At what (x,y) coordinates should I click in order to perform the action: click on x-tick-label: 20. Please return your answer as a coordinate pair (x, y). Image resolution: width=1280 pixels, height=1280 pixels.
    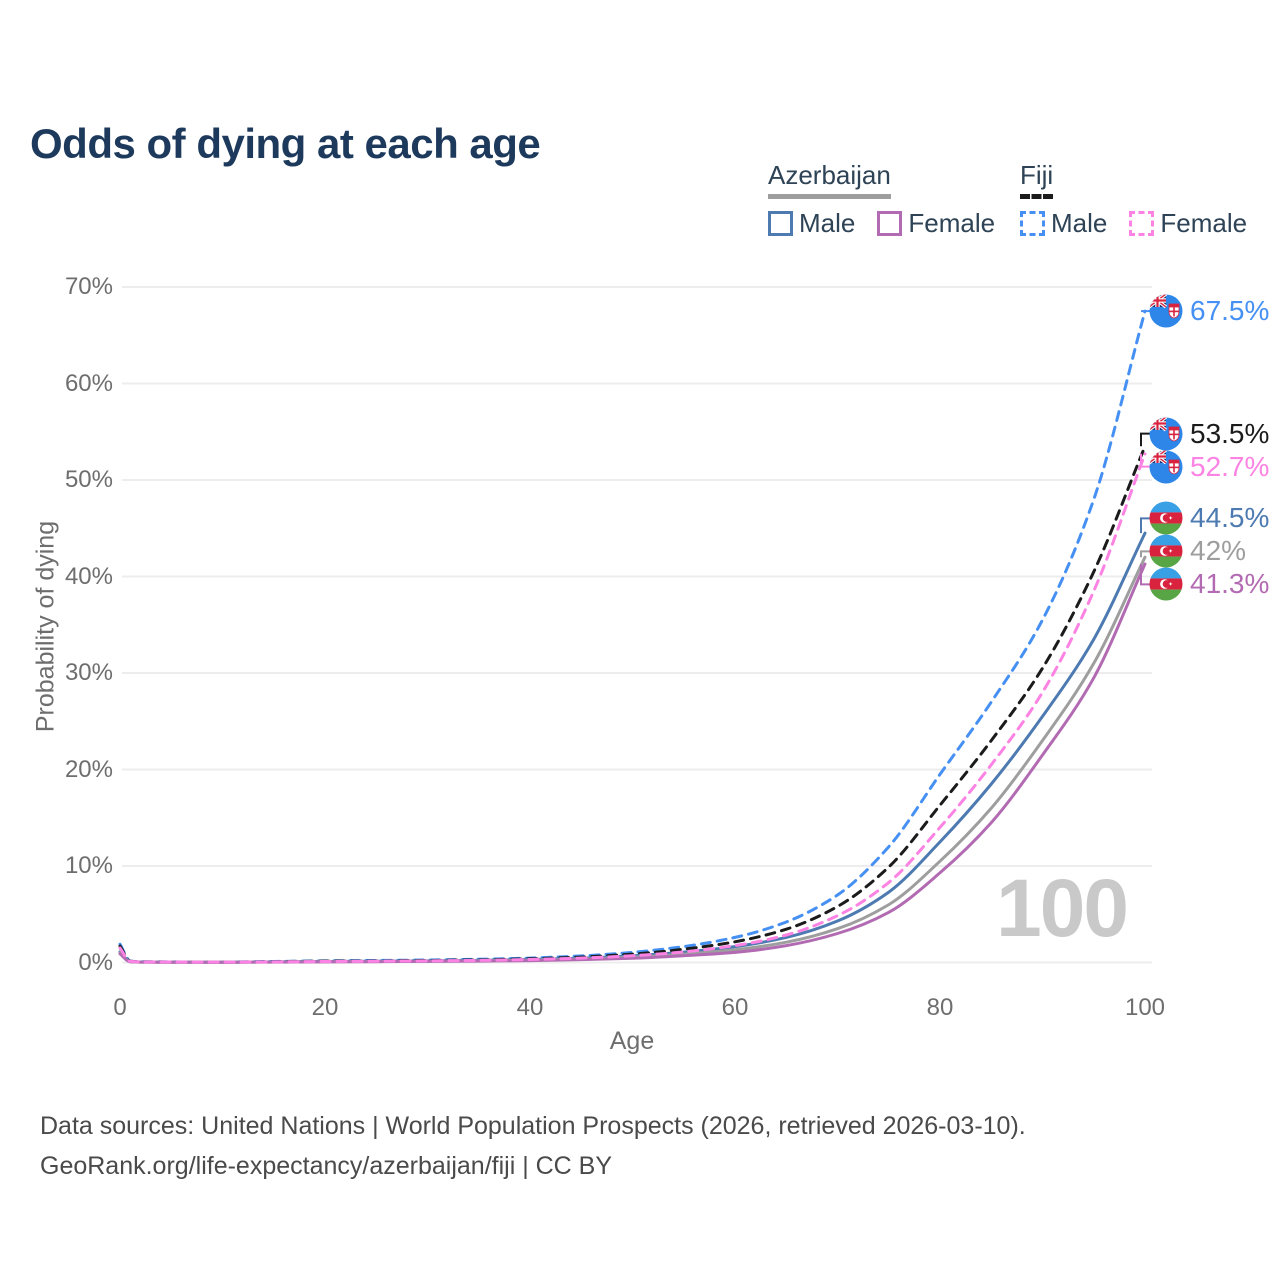
    Looking at the image, I should click on (325, 1007).